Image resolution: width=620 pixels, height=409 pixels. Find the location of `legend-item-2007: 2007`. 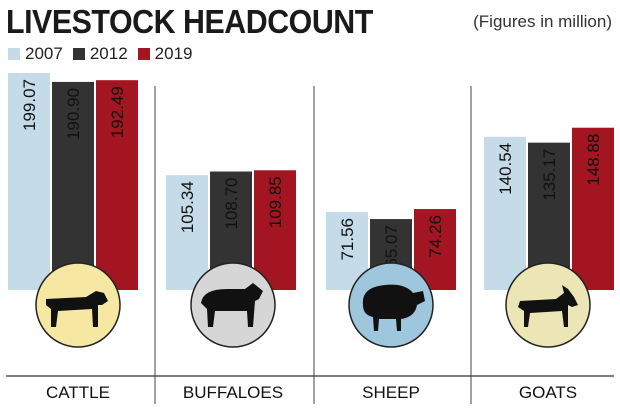

legend-item-2007: 2007 is located at coordinates (35, 54).